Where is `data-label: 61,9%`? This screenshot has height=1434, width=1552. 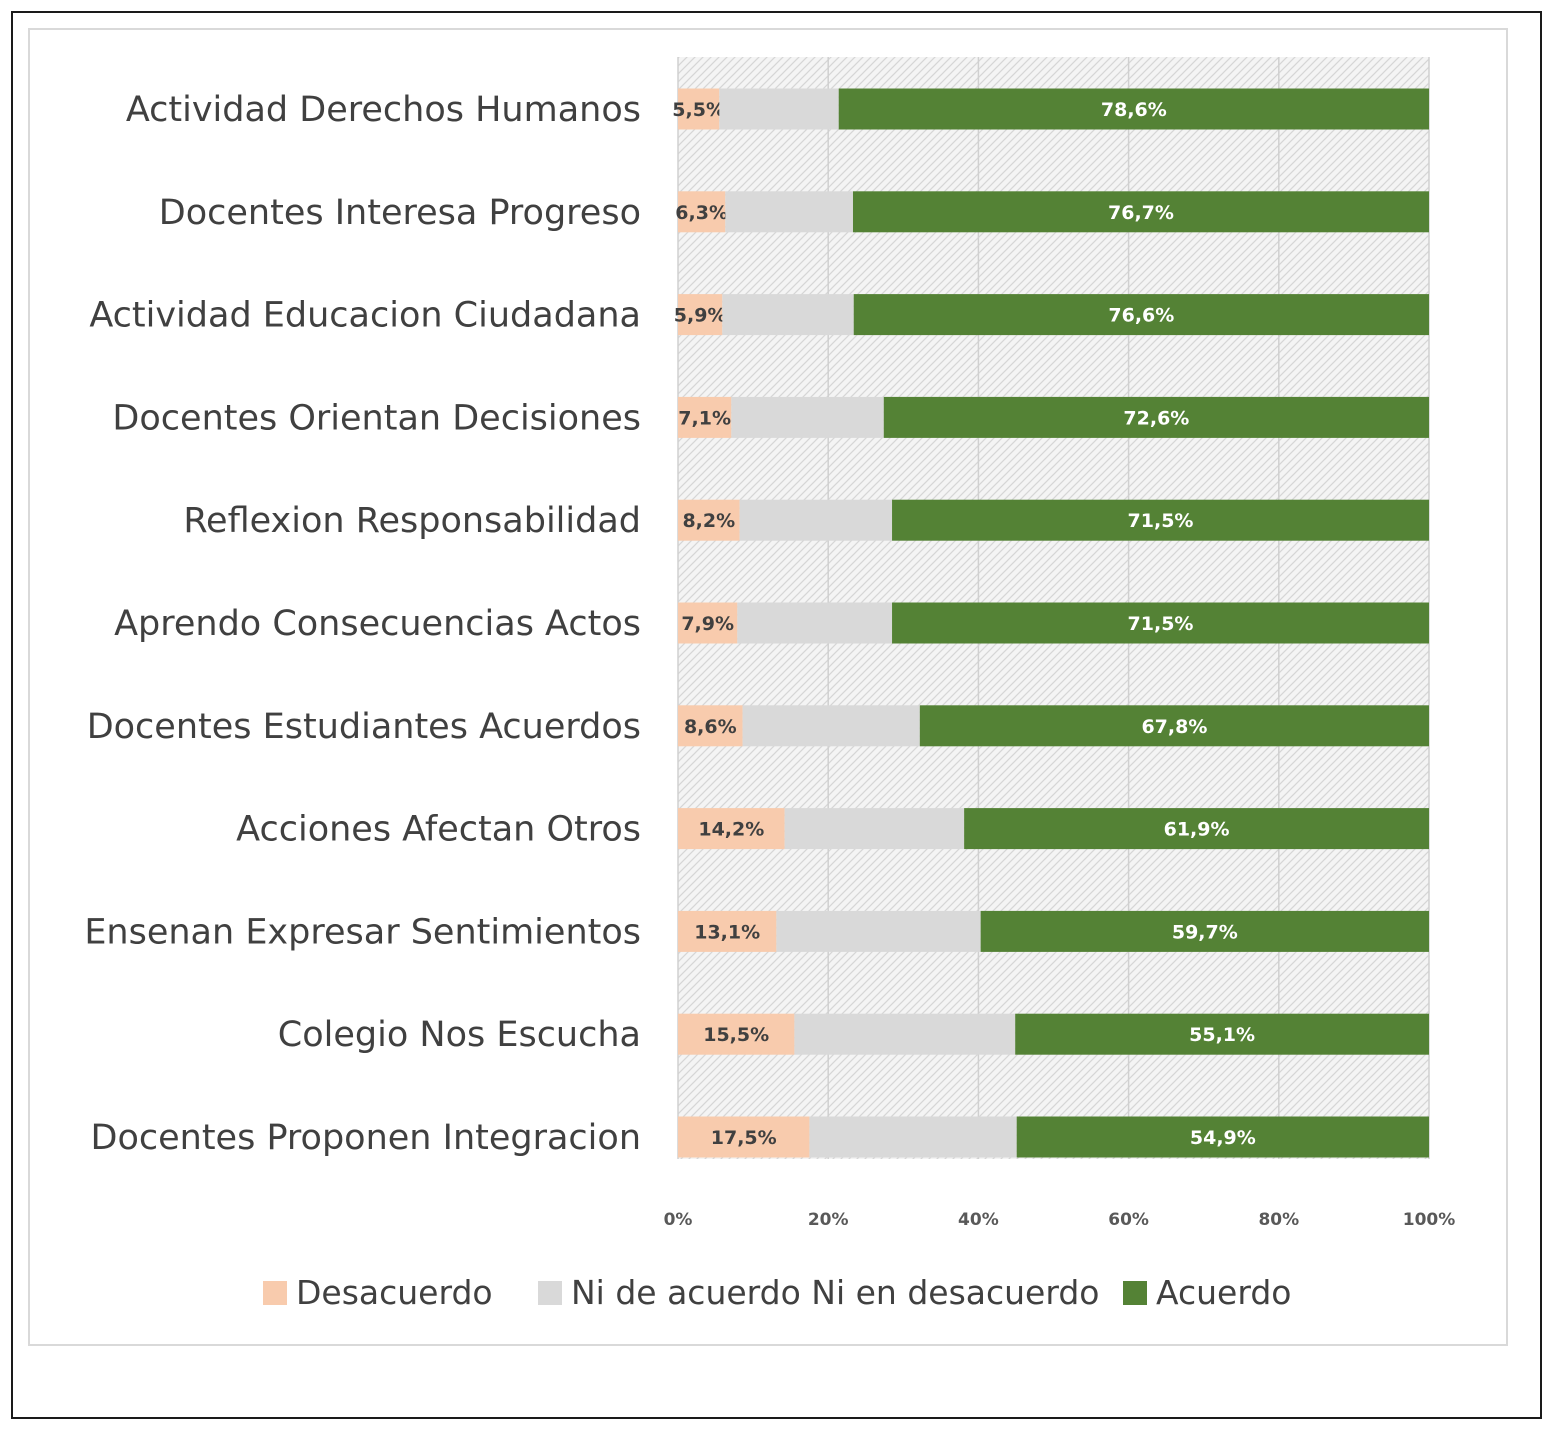
data-label: 61,9% is located at coordinates (1197, 830).